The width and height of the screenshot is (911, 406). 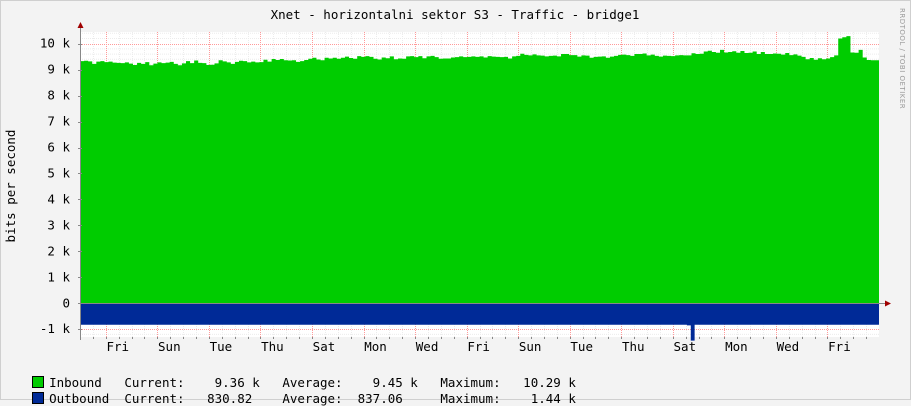 What do you see at coordinates (58, 95) in the screenshot?
I see `y-tick-label: 8 k` at bounding box center [58, 95].